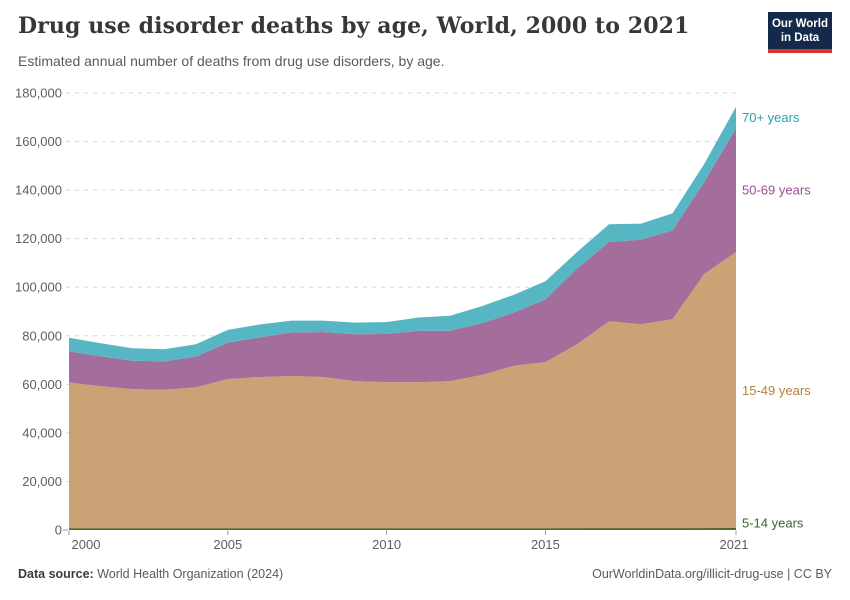 The image size is (850, 600). What do you see at coordinates (42, 481) in the screenshot?
I see `y-tick-label: 20,000` at bounding box center [42, 481].